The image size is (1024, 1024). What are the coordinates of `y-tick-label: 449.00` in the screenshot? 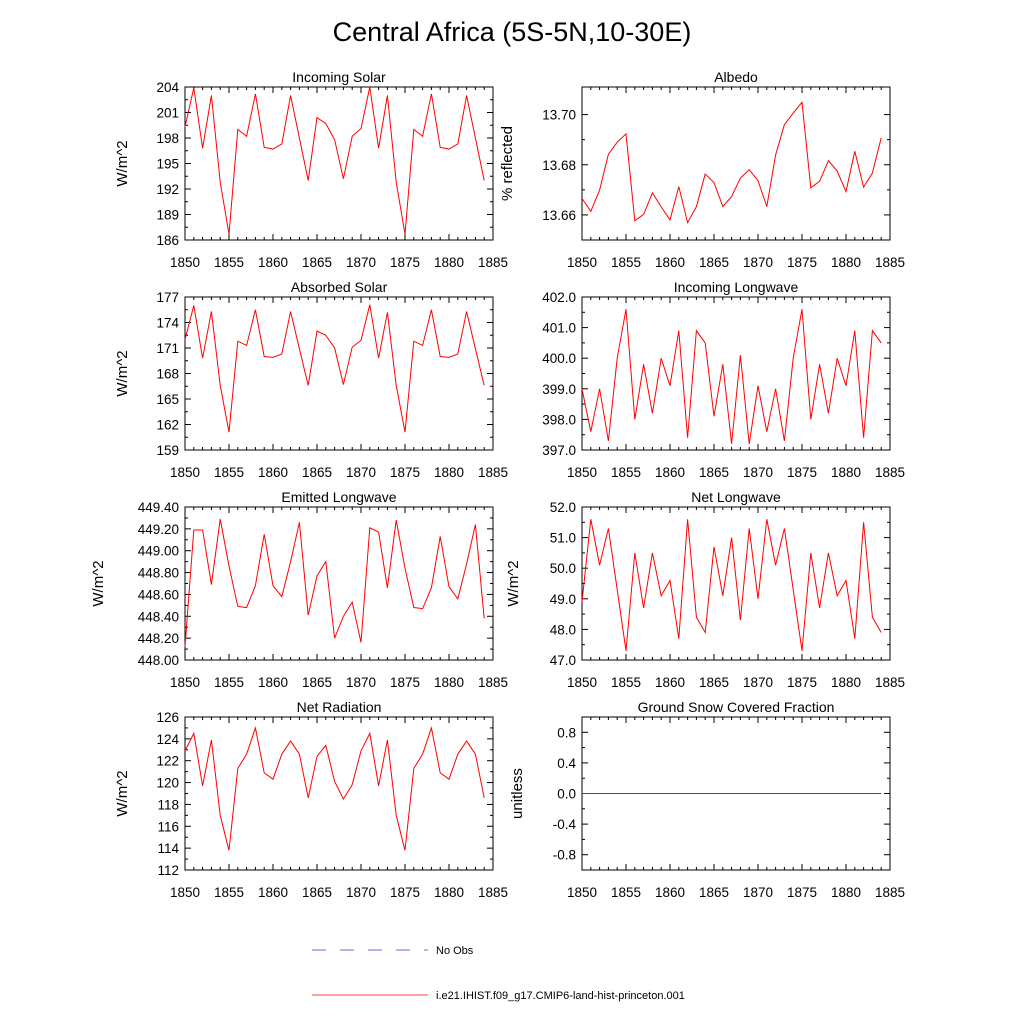 It's located at (158, 551).